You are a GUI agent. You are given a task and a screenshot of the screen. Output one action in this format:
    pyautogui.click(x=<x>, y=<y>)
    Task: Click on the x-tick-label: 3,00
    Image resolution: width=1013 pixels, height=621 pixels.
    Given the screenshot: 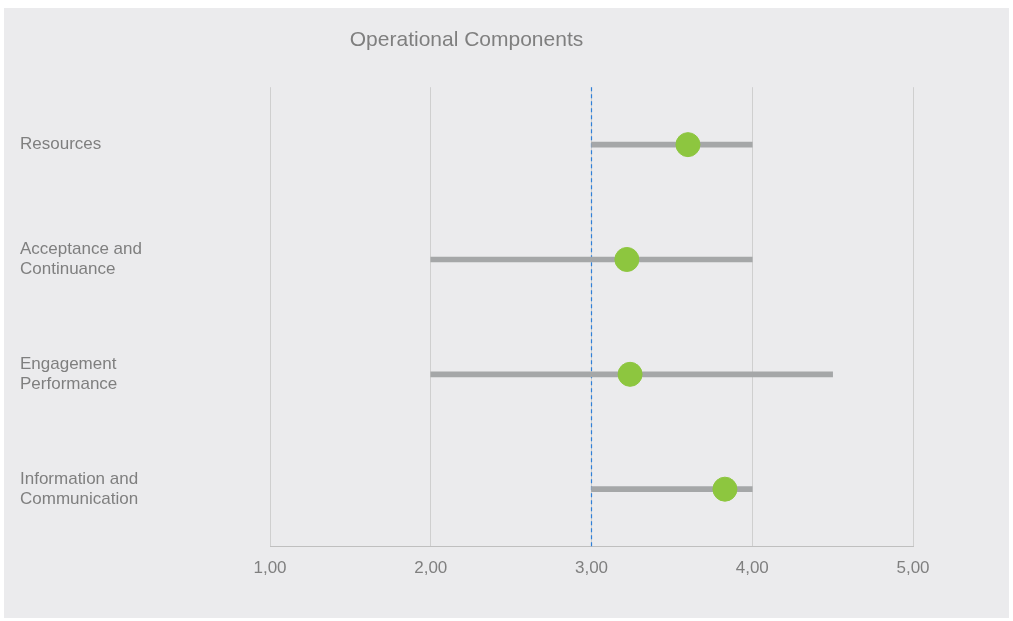 What is the action you would take?
    pyautogui.click(x=591, y=568)
    